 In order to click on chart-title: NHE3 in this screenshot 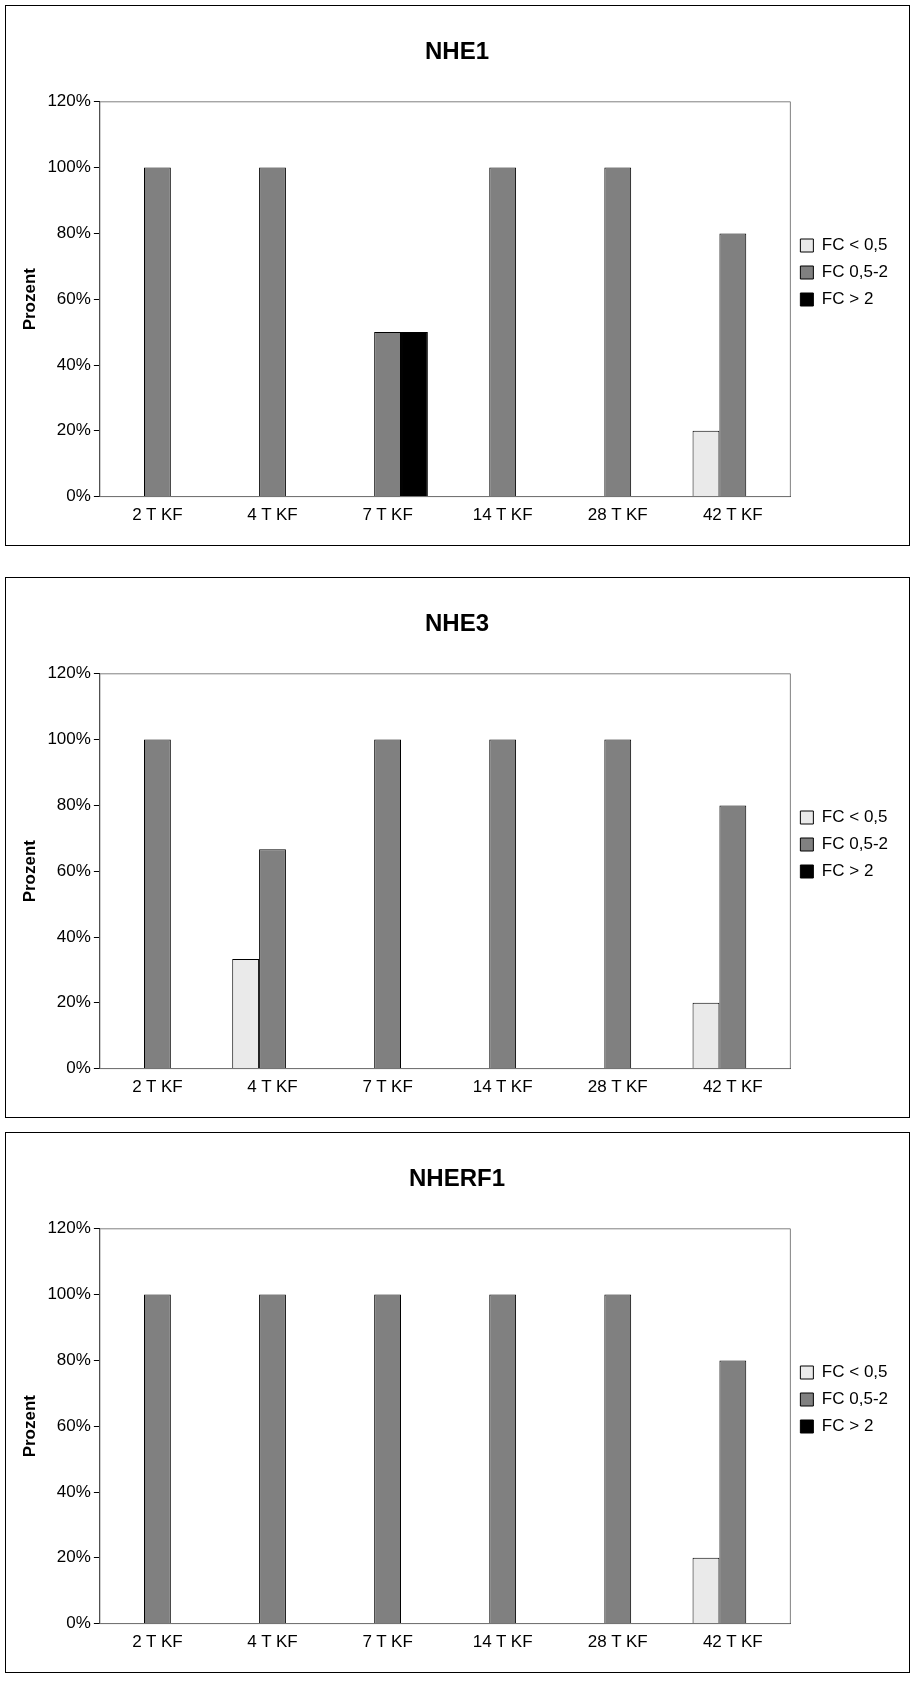, I will do `click(457, 623)`.